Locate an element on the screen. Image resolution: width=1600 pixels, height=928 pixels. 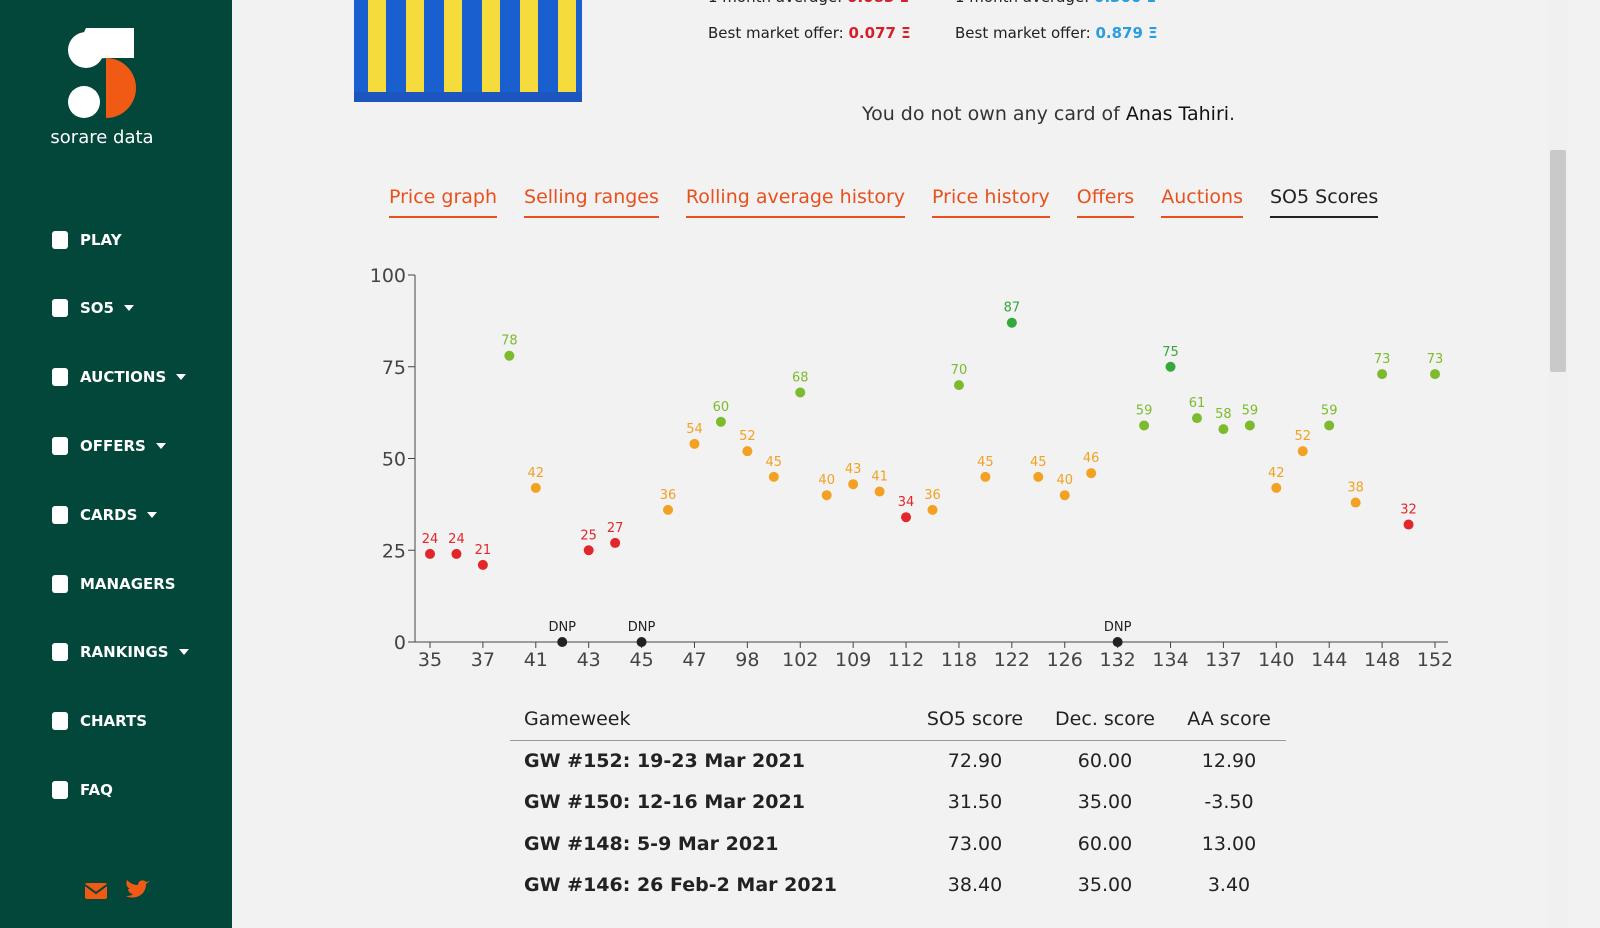
x-tick-label: 148 is located at coordinates (1382, 660).